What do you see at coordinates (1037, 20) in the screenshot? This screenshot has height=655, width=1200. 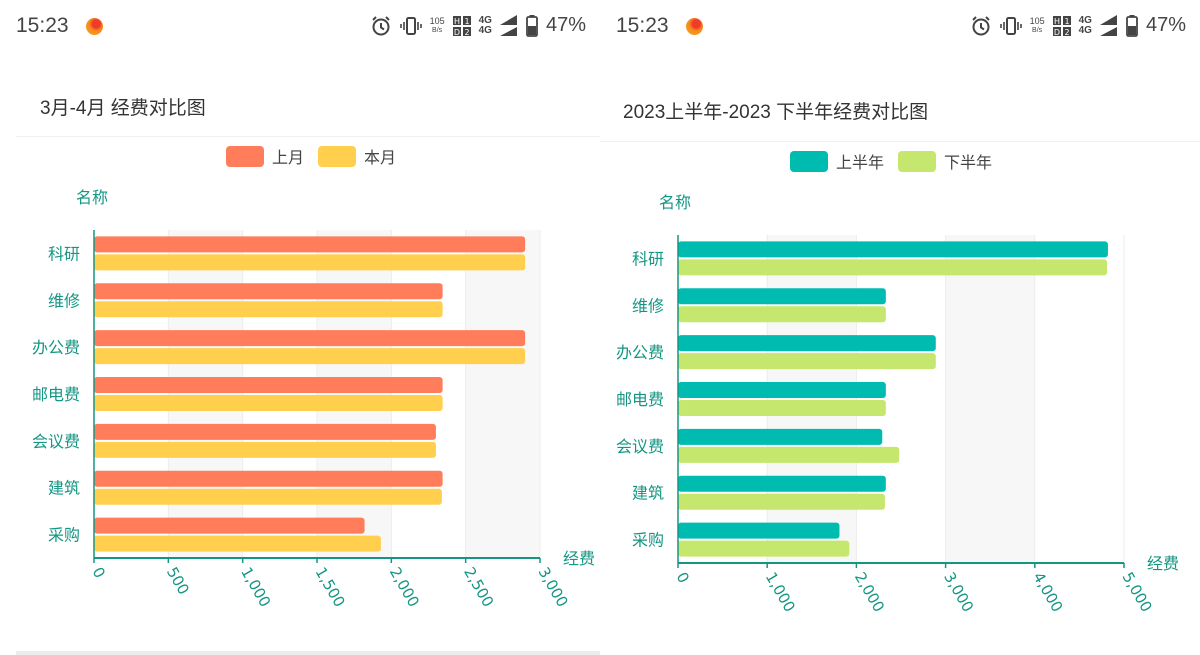 I see `net-speed-value: 105` at bounding box center [1037, 20].